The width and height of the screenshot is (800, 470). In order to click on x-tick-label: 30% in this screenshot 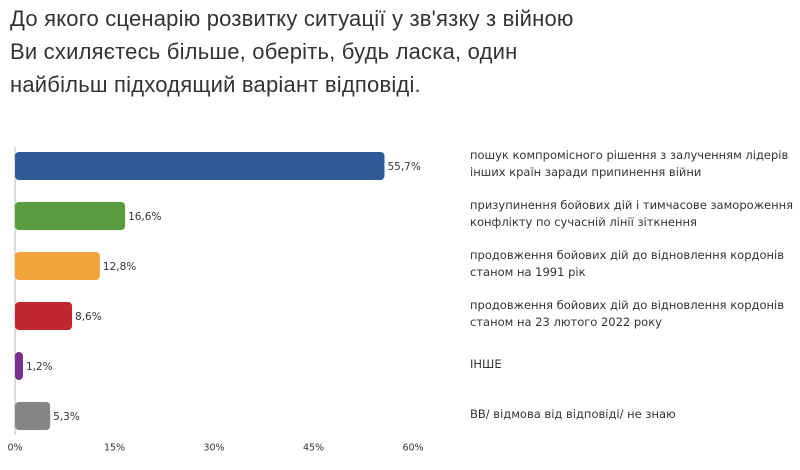, I will do `click(213, 448)`.